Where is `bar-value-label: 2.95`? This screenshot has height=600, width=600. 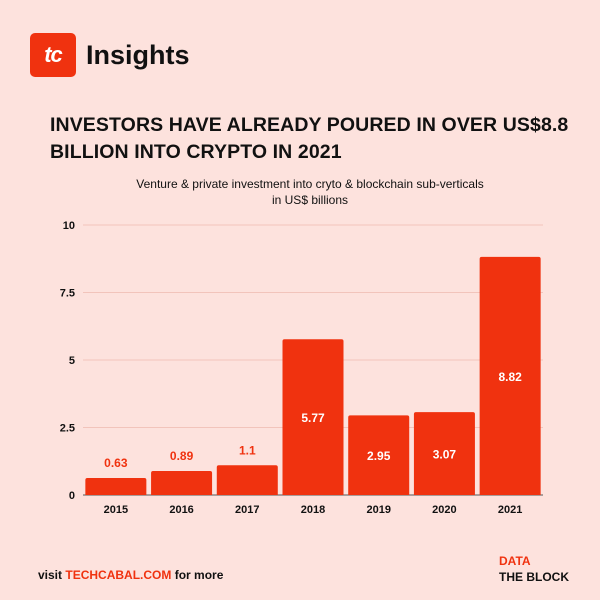 bar-value-label: 2.95 is located at coordinates (379, 456).